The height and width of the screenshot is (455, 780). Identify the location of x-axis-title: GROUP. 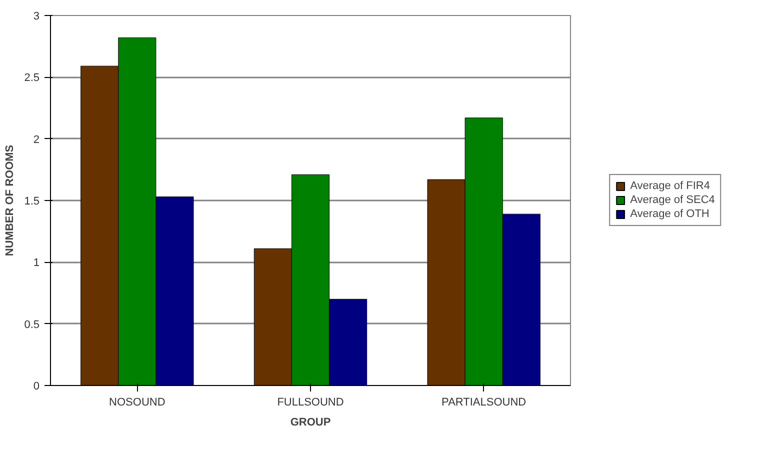
(310, 422).